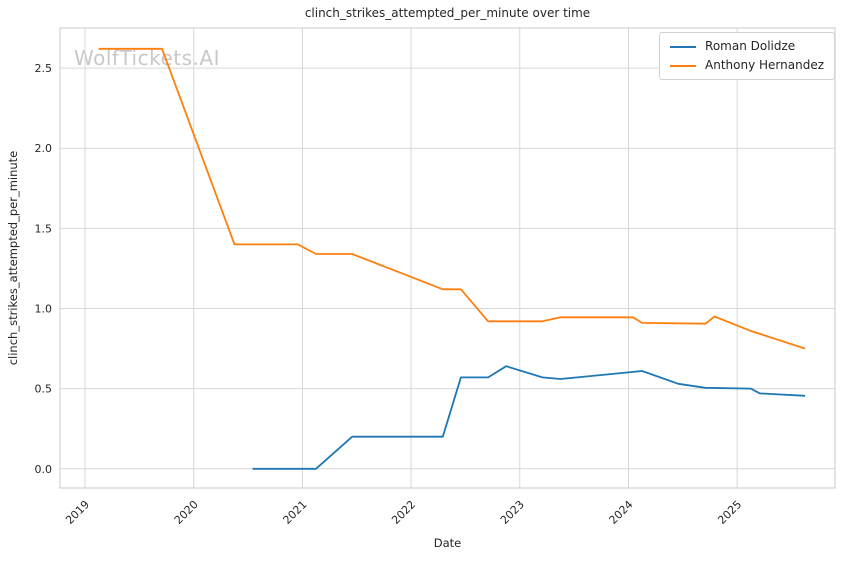  What do you see at coordinates (764, 65) in the screenshot?
I see `legend-label-anthony-hernandez: Anthony Hernandez` at bounding box center [764, 65].